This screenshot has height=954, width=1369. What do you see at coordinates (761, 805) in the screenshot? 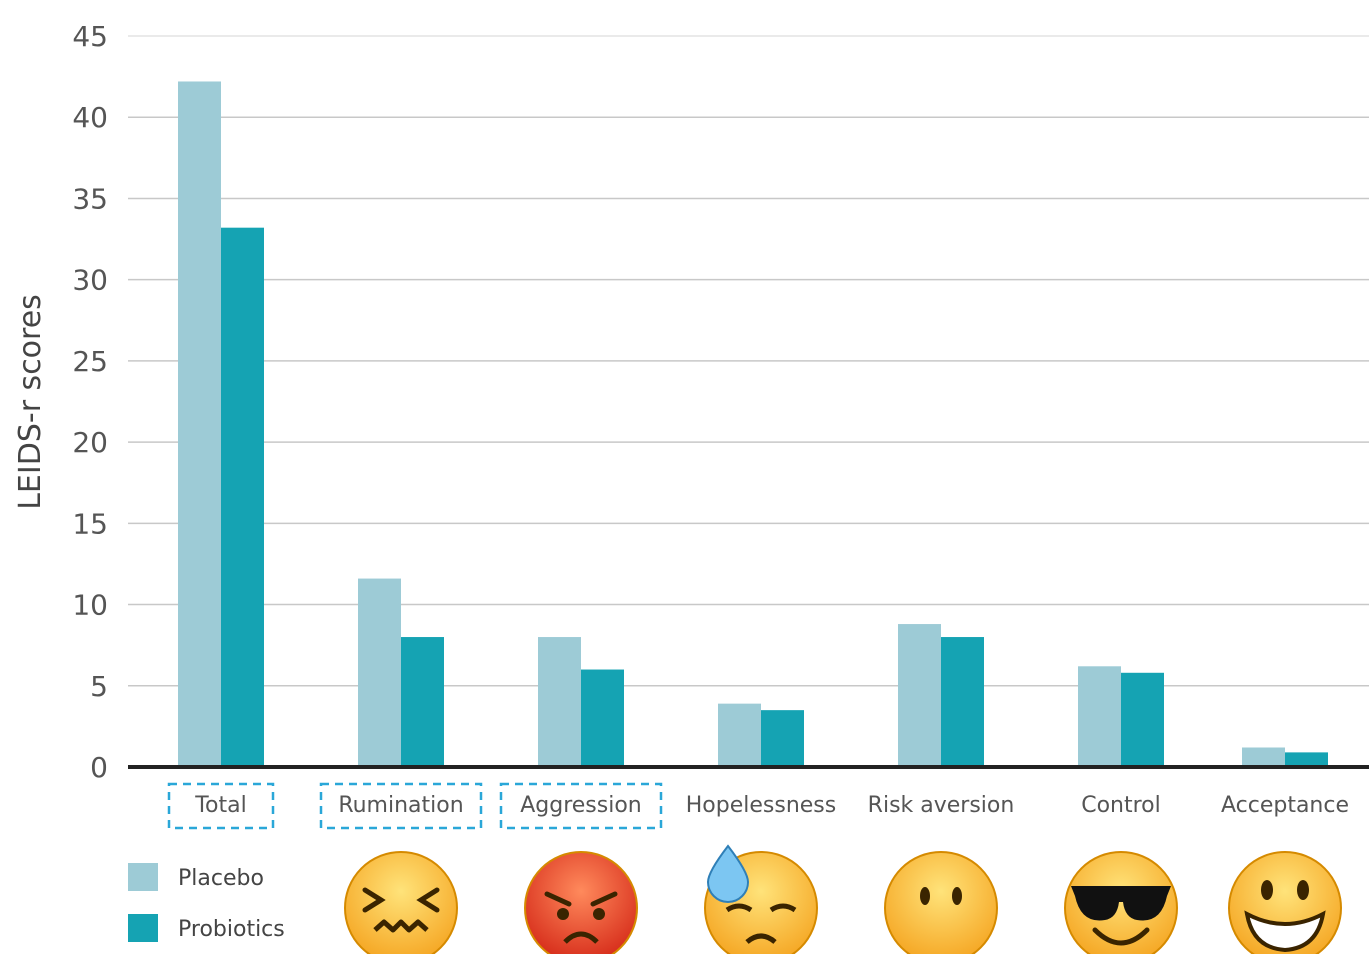
I see `category-label: Hopelessness` at bounding box center [761, 805].